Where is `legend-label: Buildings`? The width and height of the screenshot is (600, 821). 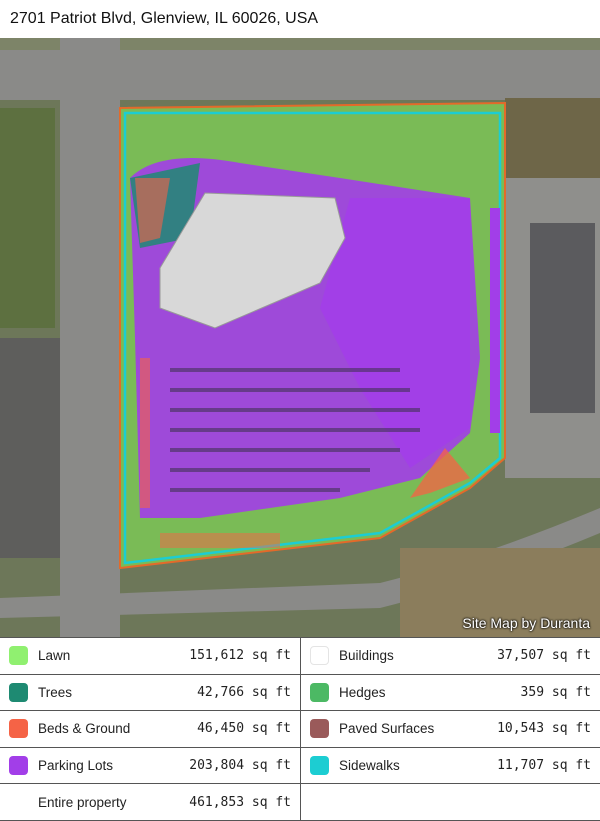
legend-label: Buildings is located at coordinates (366, 656).